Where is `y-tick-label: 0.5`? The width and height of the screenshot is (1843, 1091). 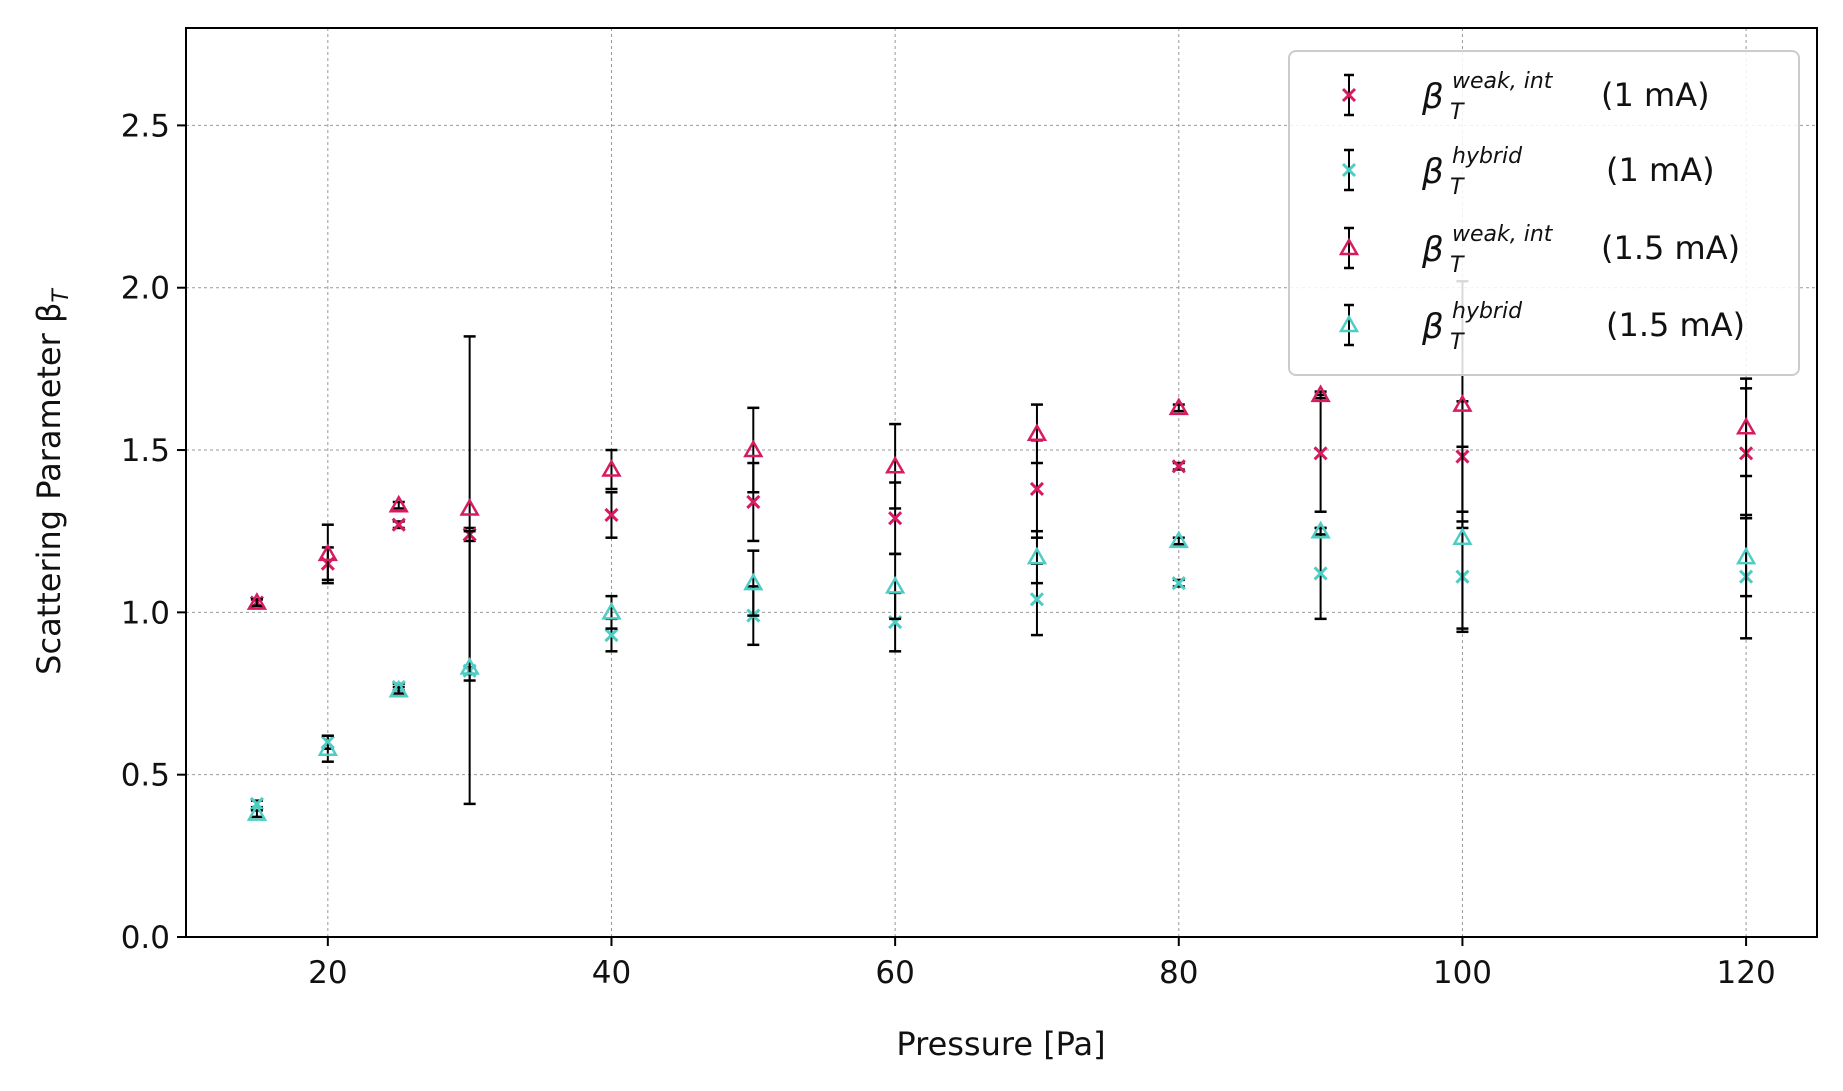 y-tick-label: 0.5 is located at coordinates (145, 776).